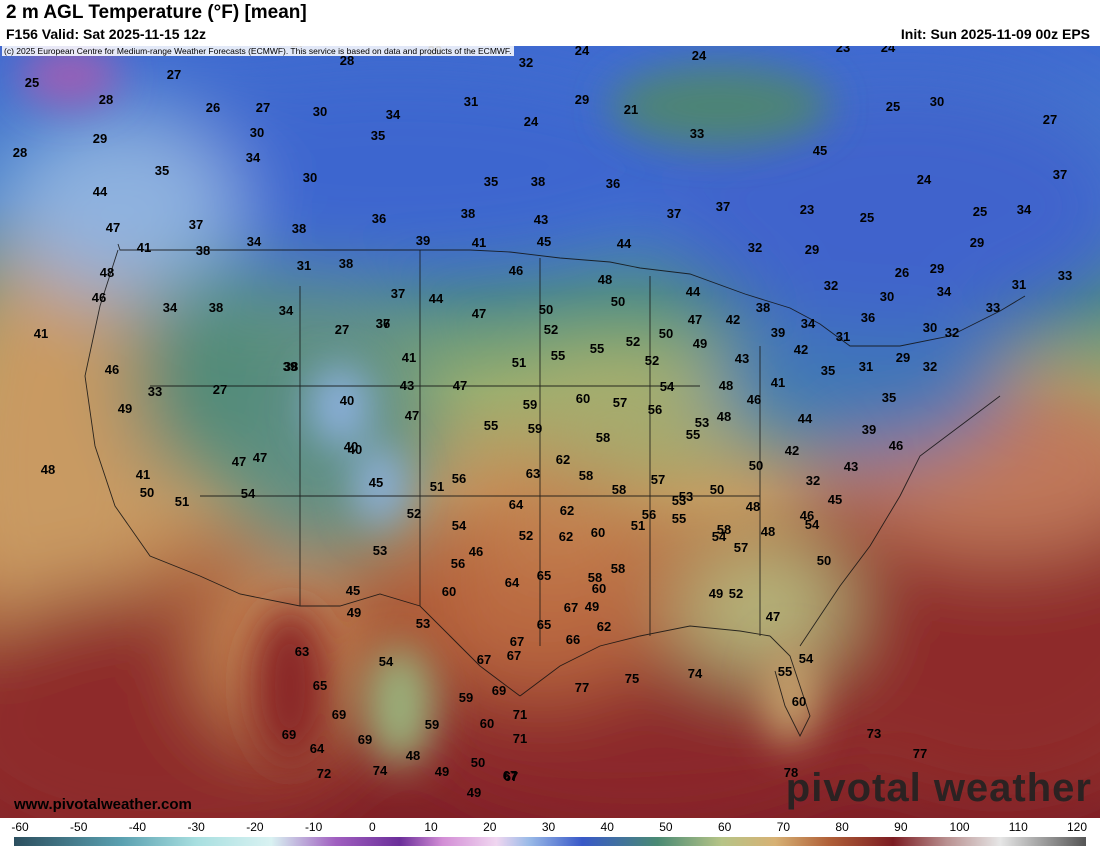 The width and height of the screenshot is (1100, 850). I want to click on temperature-value-53: 41, so click(144, 247).